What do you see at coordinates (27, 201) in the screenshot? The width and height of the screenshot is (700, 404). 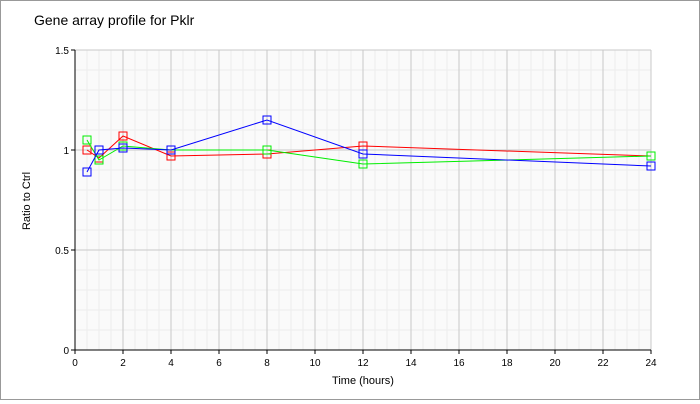 I see `y-axis-label: Ratio to Ctrl` at bounding box center [27, 201].